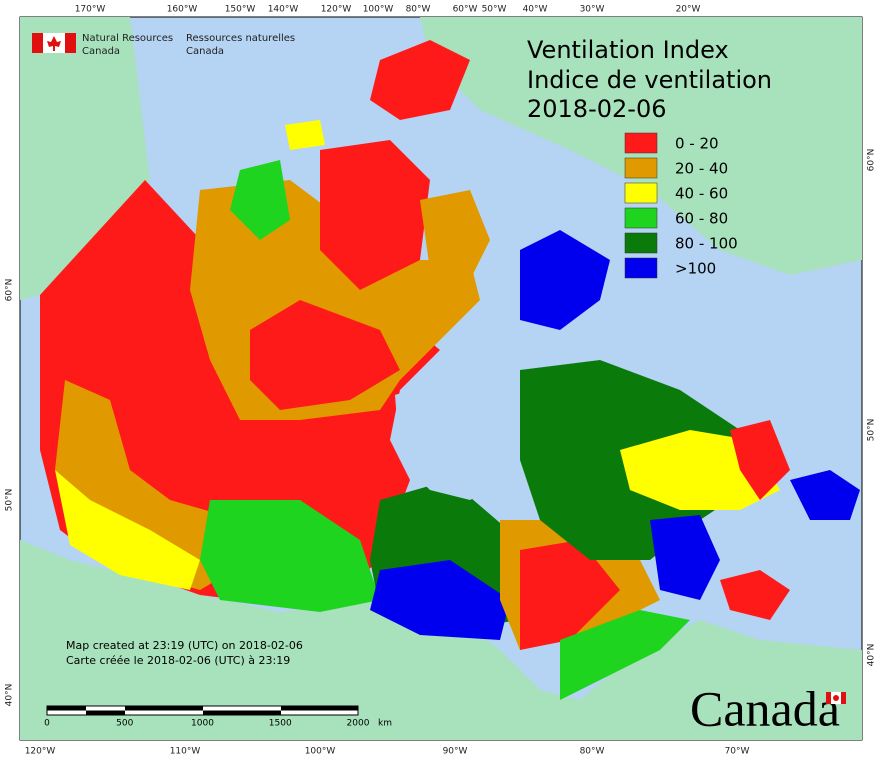 Image resolution: width=880 pixels, height=764 pixels. I want to click on scale-label: 1500, so click(280, 724).